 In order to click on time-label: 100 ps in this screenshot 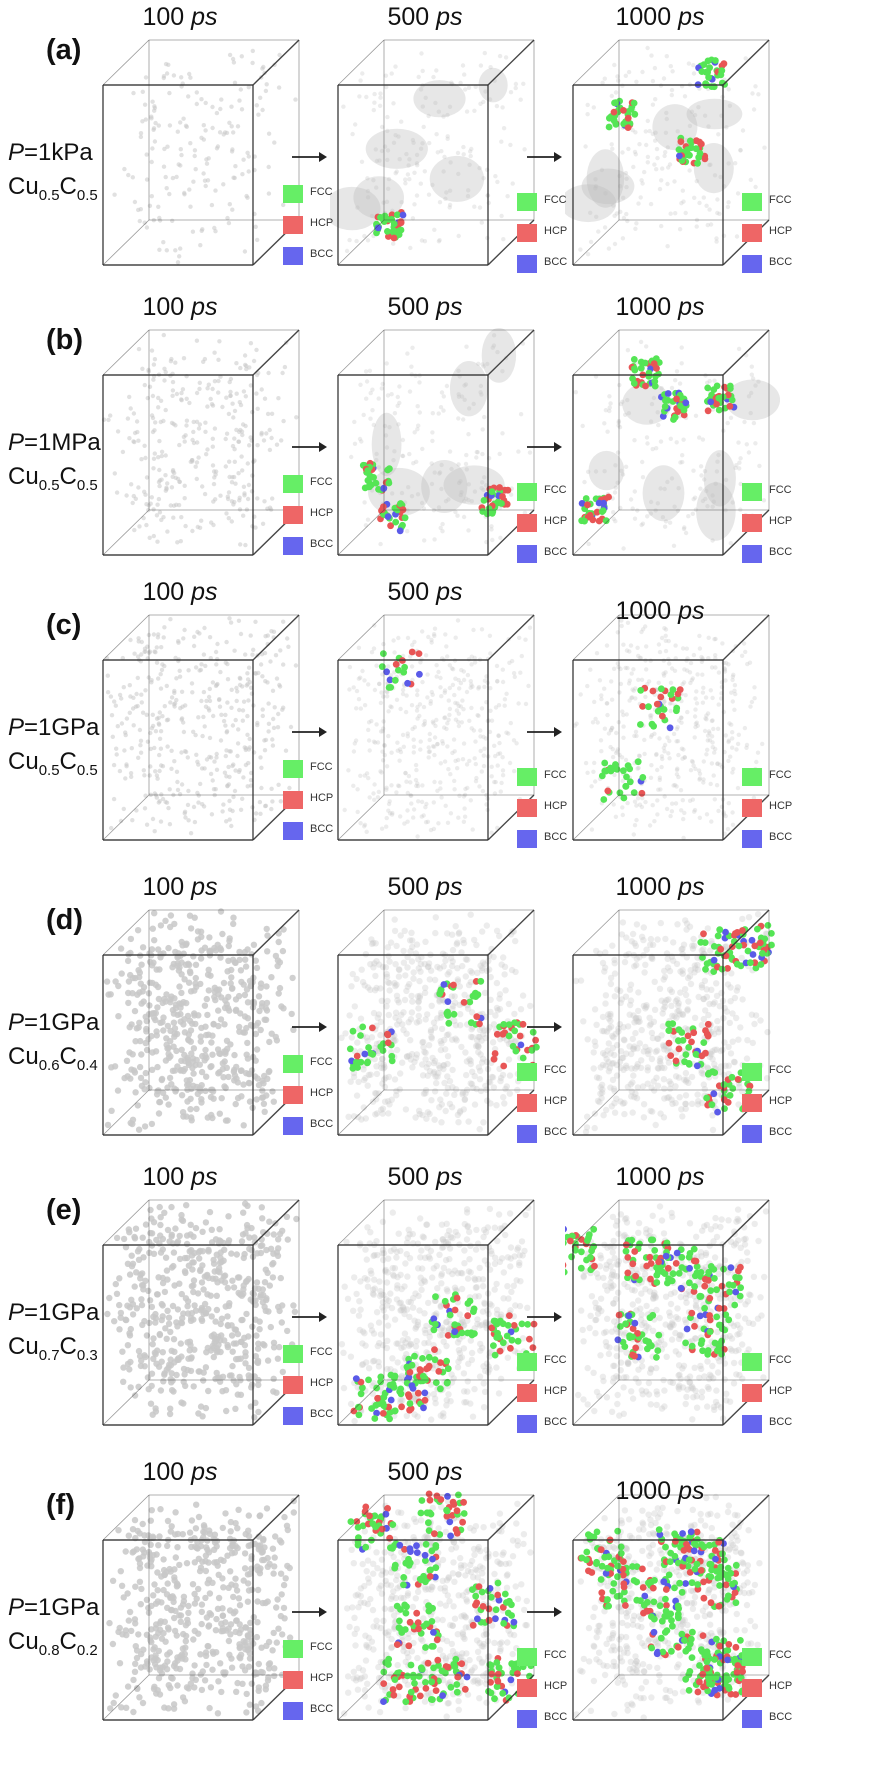, I will do `click(180, 307)`.